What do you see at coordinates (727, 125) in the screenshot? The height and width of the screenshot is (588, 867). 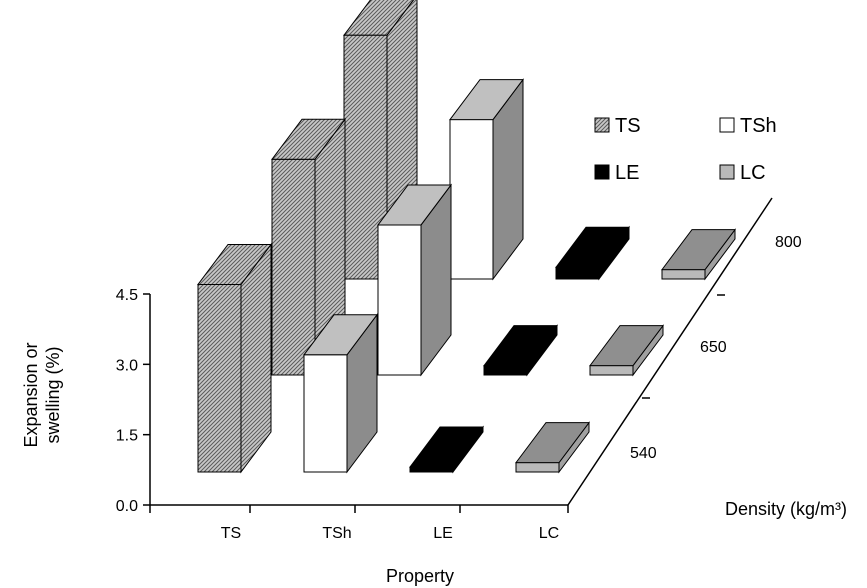 I see `legend-swatch-tsh` at bounding box center [727, 125].